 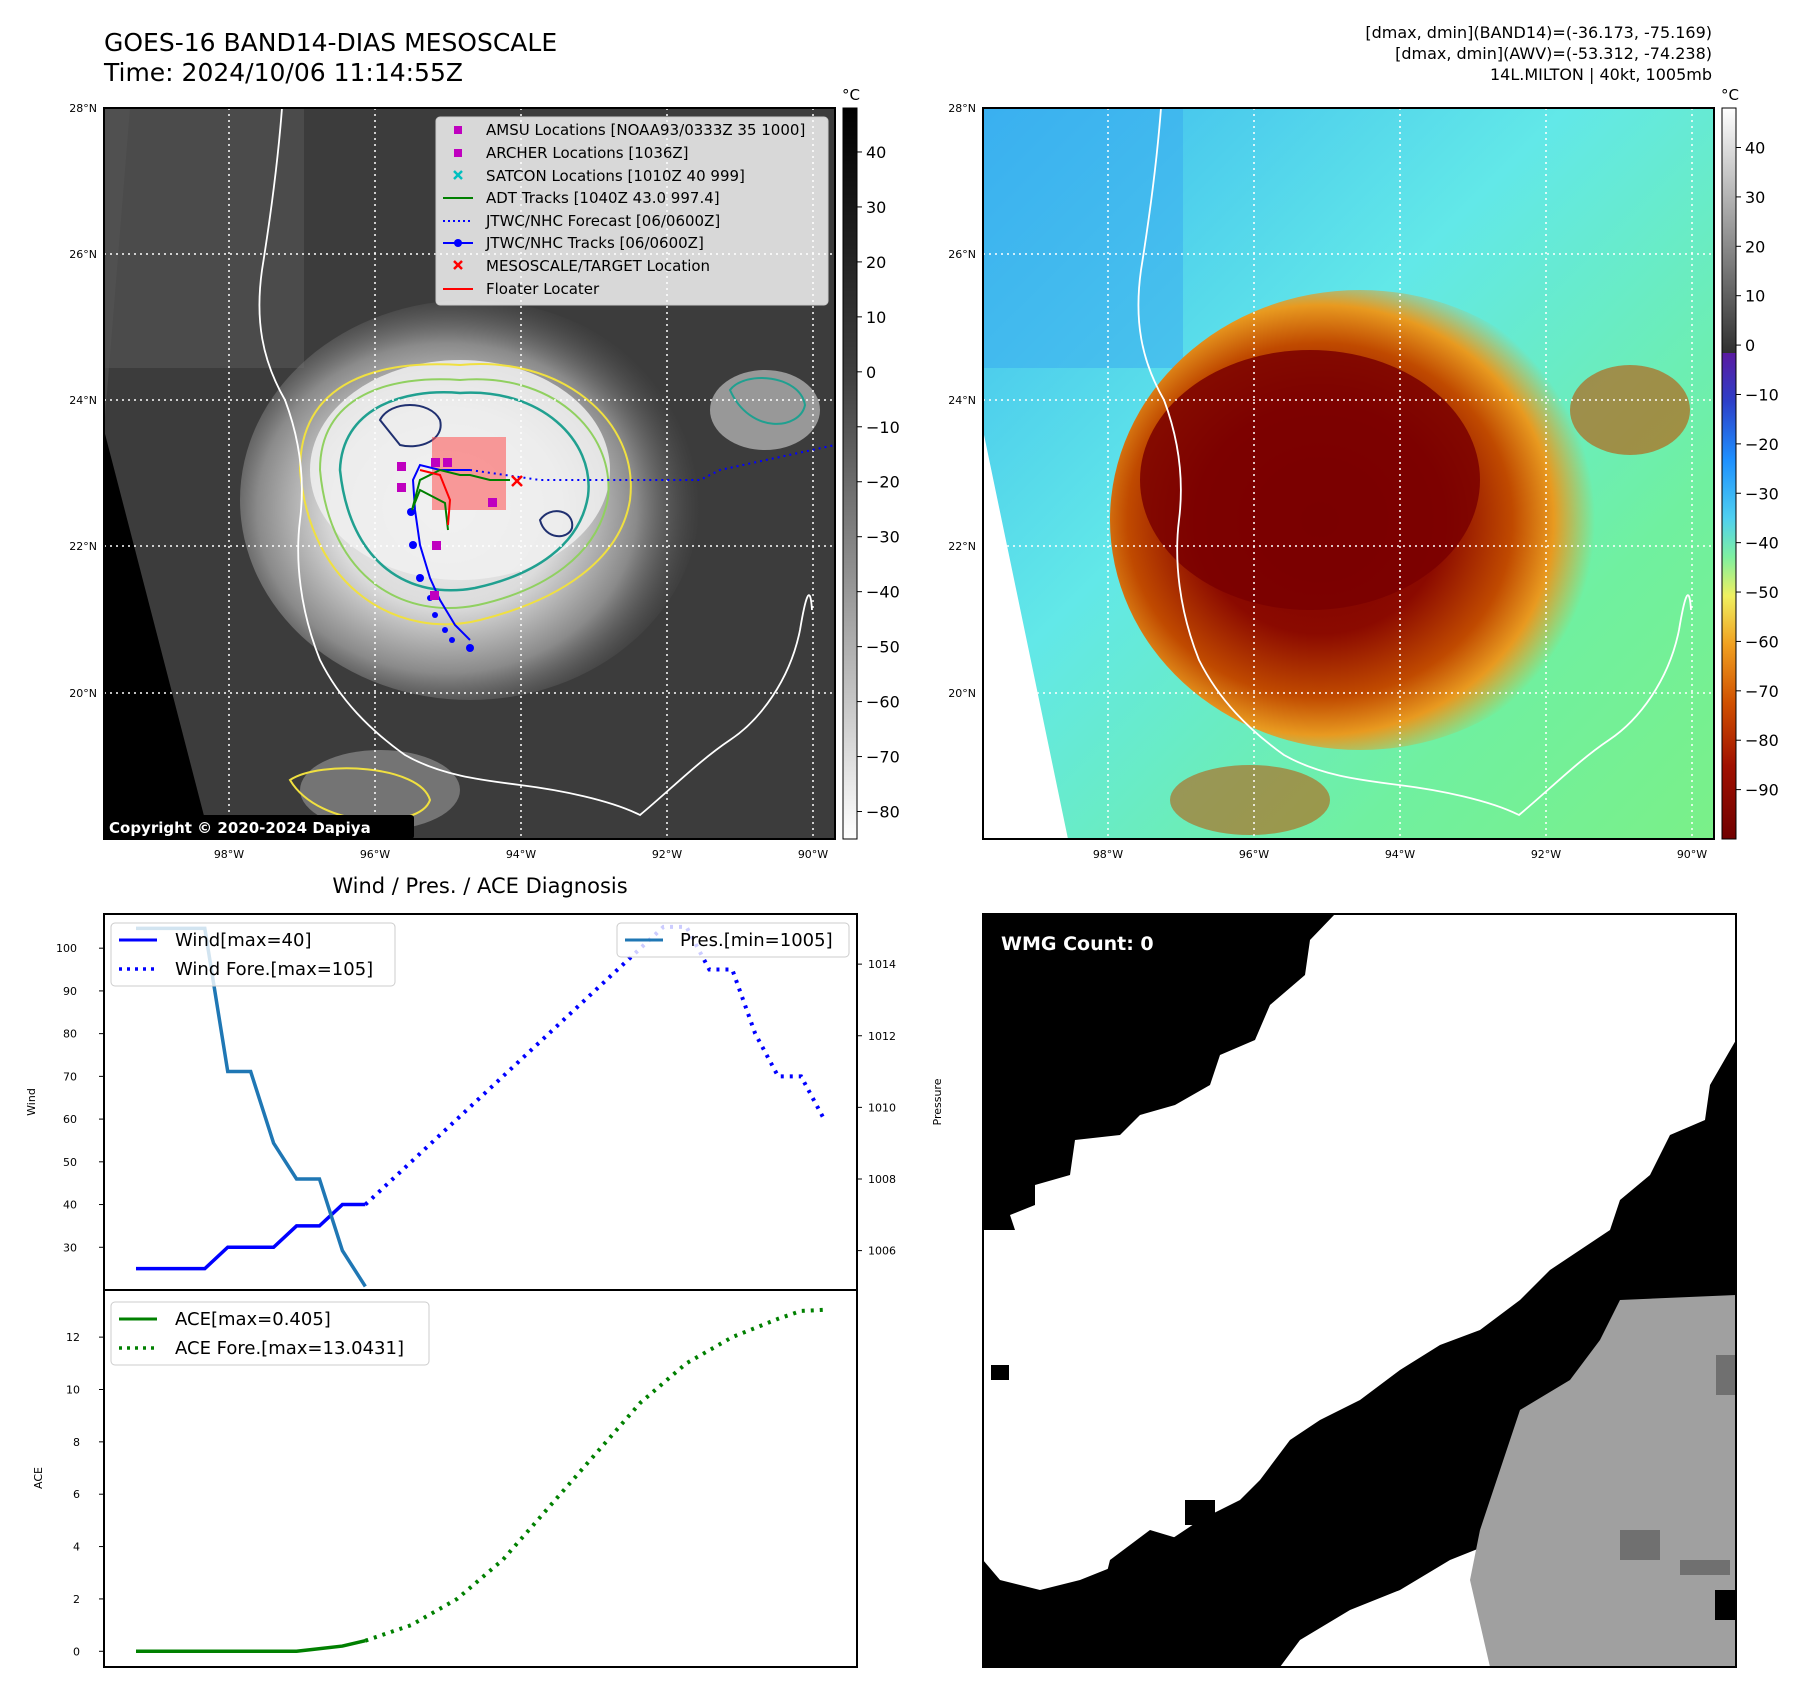 I want to click on lon-label-90: 90°W, so click(x=813, y=854).